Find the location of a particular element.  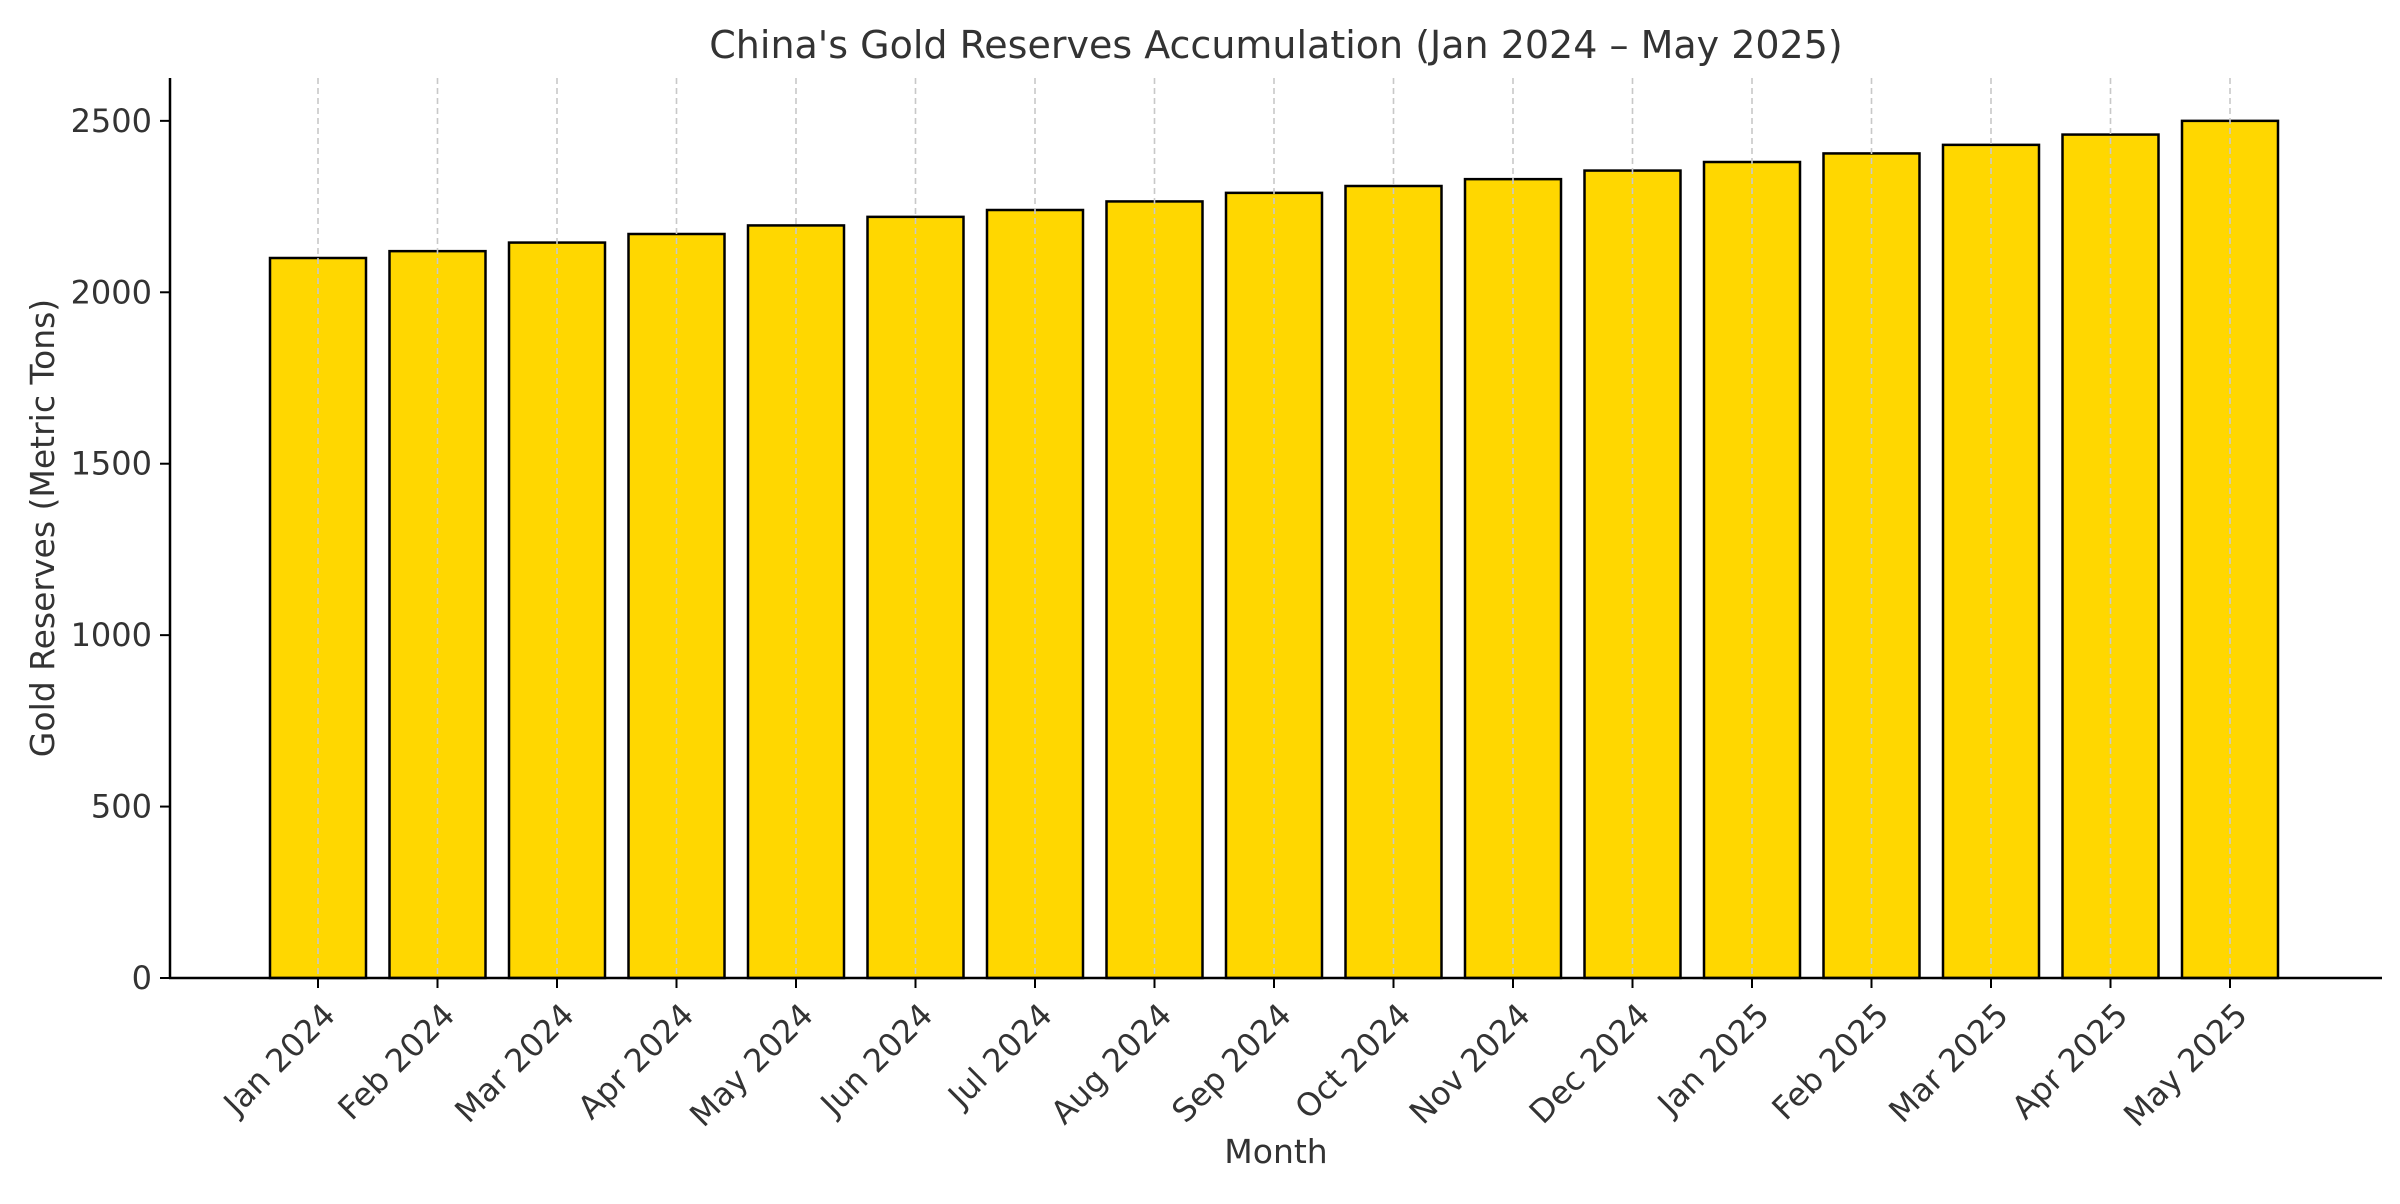

x-tick-label: Nov 2024 is located at coordinates (1470, 1064).